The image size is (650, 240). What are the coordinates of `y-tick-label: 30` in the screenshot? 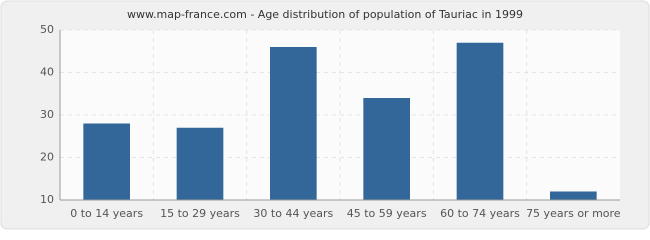 It's located at (47, 114).